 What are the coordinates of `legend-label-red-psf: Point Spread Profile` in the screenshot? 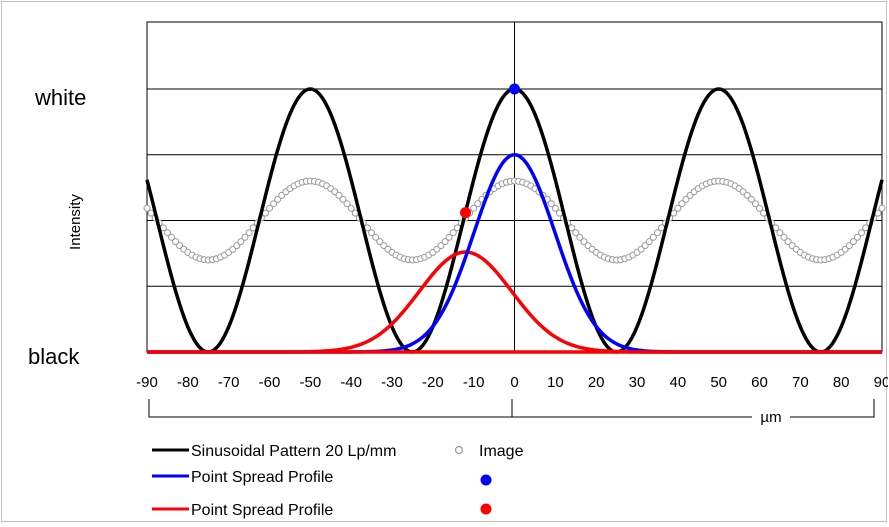 It's located at (262, 510).